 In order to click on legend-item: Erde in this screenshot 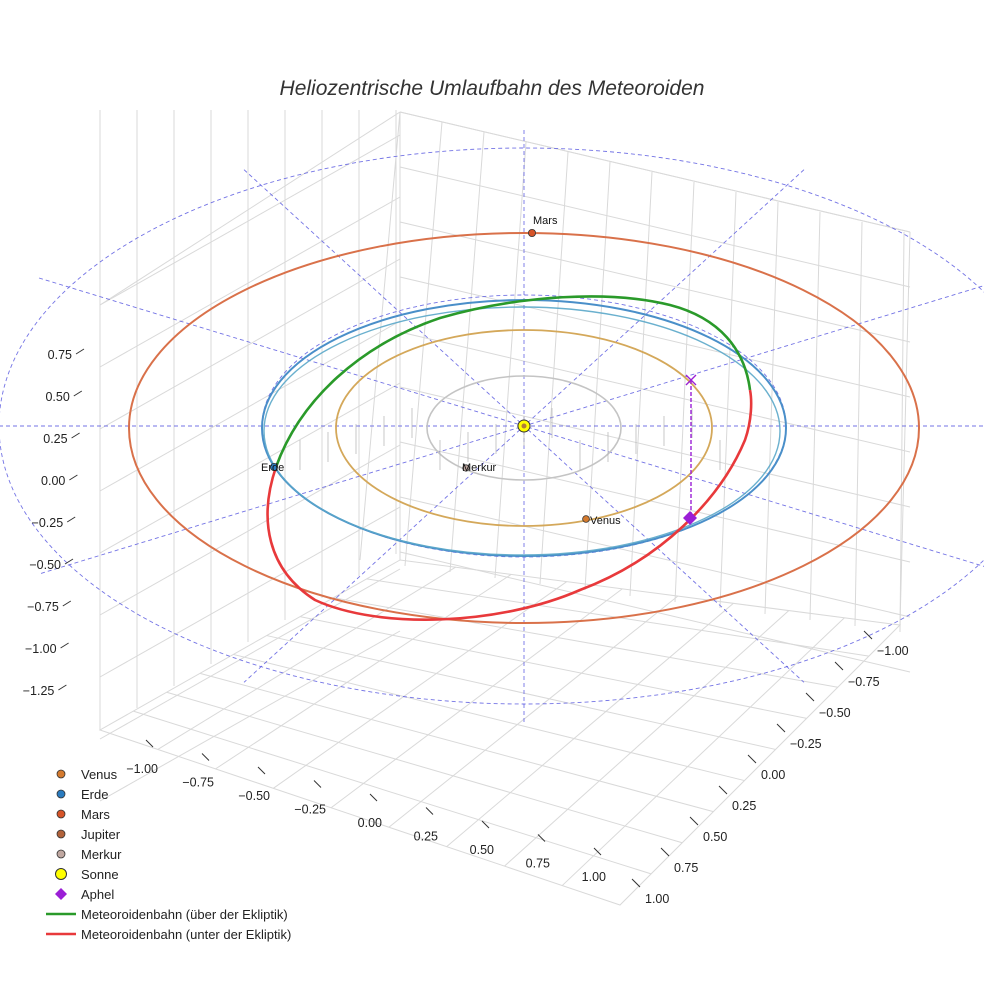, I will do `click(168, 794)`.